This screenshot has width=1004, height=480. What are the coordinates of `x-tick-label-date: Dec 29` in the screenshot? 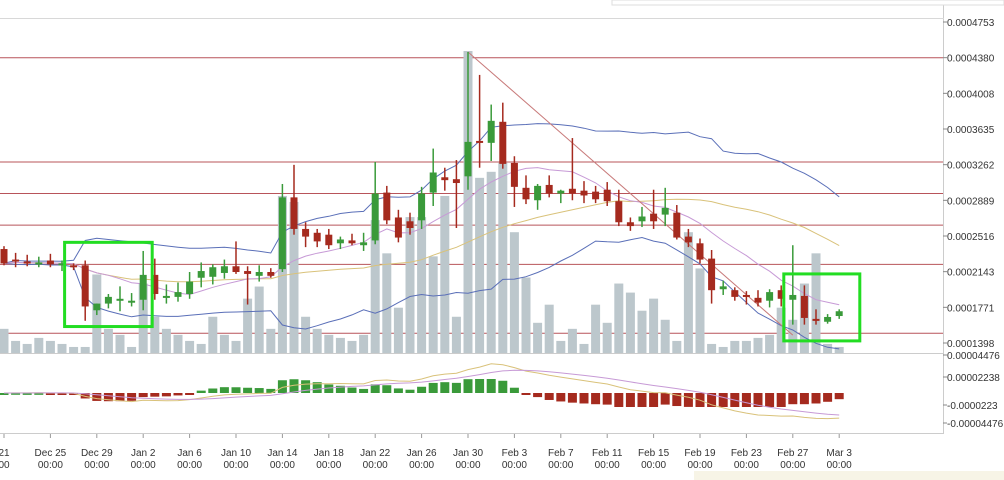 It's located at (97, 453).